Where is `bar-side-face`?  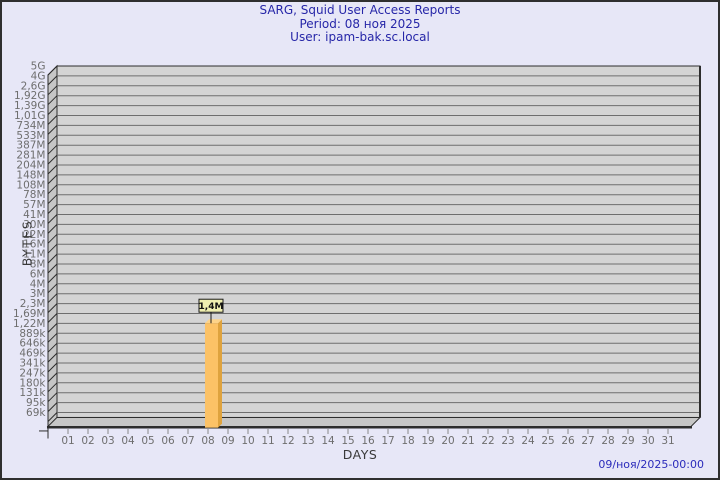 bar-side-face is located at coordinates (220, 373).